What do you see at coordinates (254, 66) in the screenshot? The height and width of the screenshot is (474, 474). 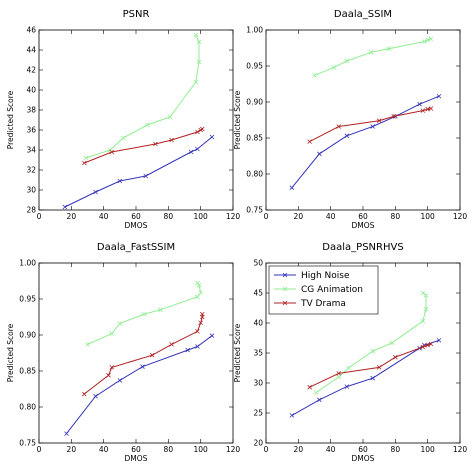 I see `y-tick-label: 0.95` at bounding box center [254, 66].